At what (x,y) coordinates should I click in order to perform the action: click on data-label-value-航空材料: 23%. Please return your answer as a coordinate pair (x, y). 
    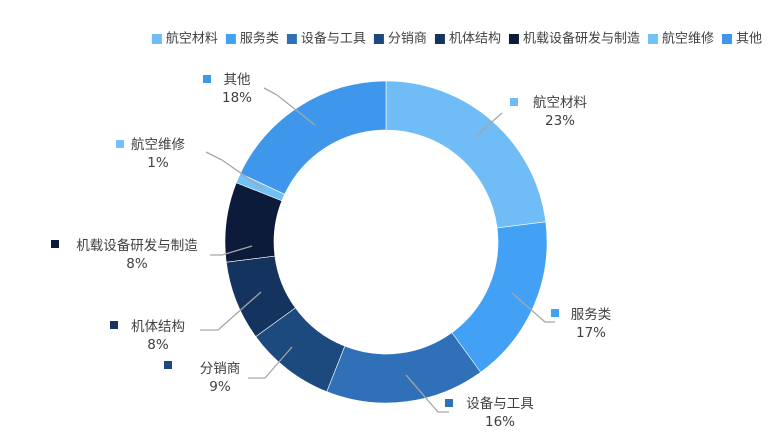
    Looking at the image, I should click on (560, 121).